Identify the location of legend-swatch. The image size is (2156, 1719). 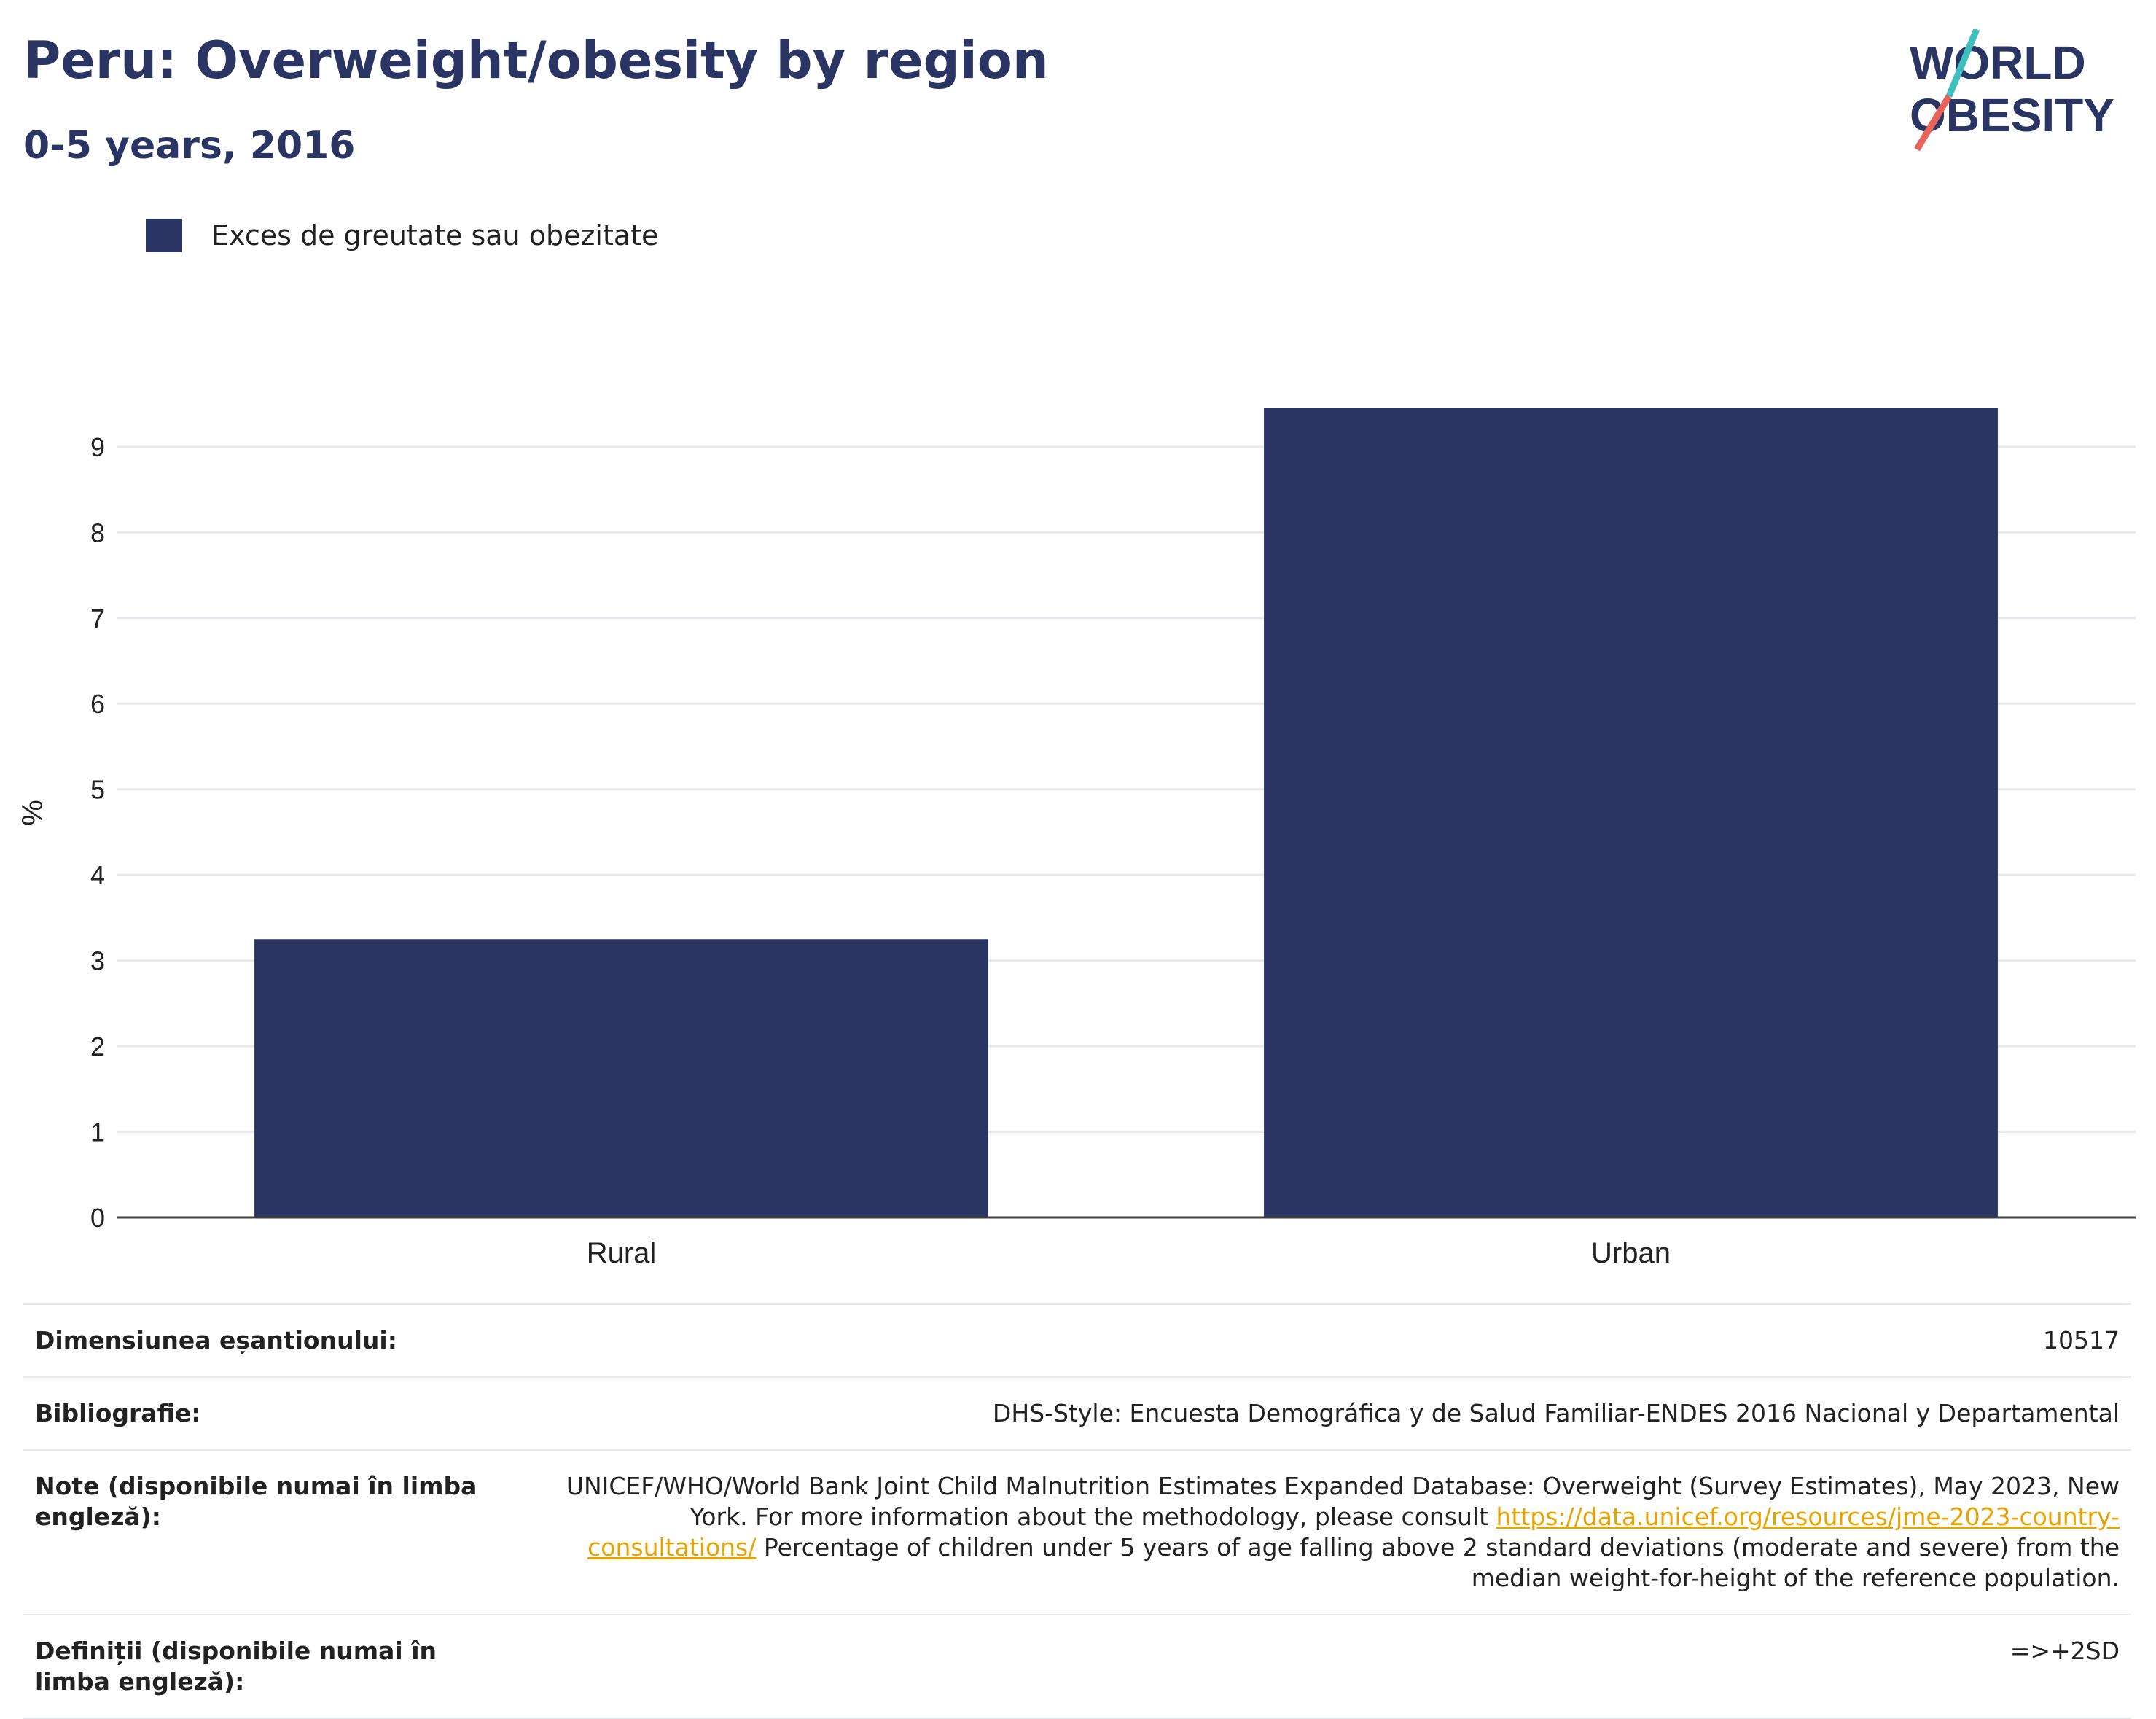
(164, 235).